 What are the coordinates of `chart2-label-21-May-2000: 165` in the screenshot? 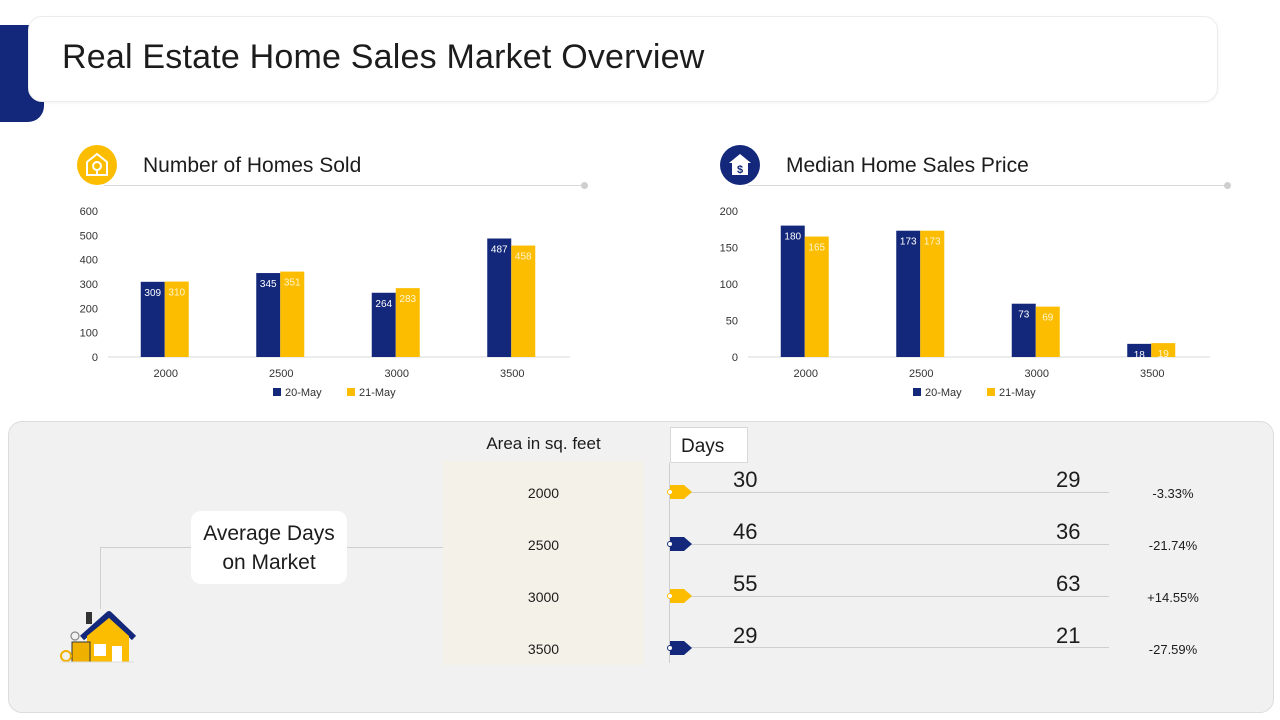 It's located at (816, 248).